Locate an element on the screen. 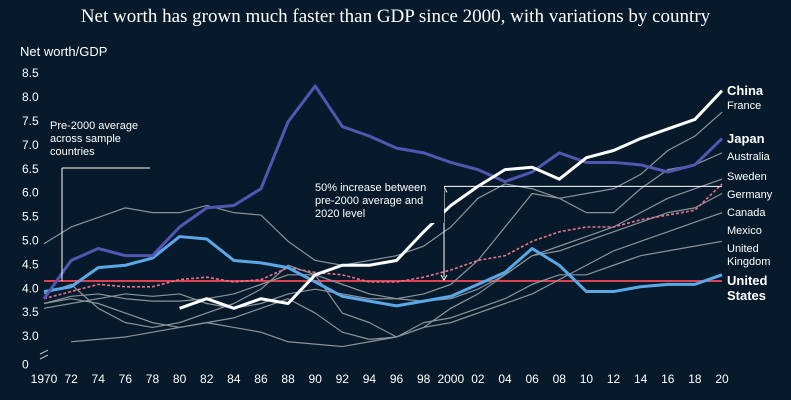 Image resolution: width=791 pixels, height=400 pixels. series-label: Mexico is located at coordinates (744, 231).